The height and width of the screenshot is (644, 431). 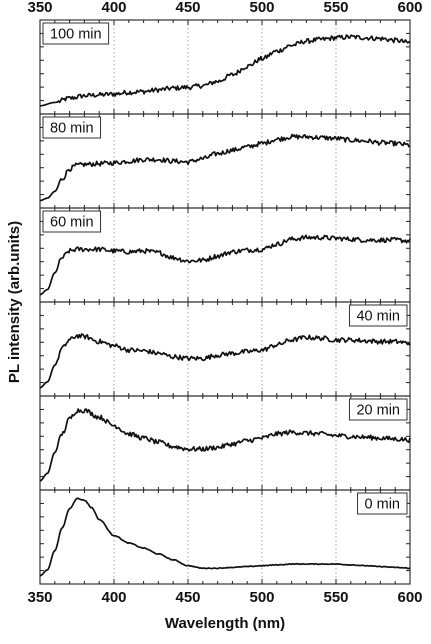 What do you see at coordinates (261, 597) in the screenshot?
I see `x-tick-label-bottom: 500` at bounding box center [261, 597].